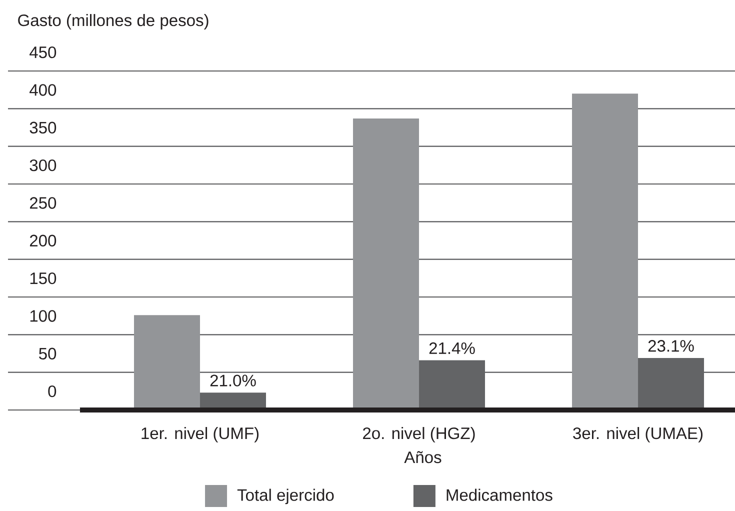 This screenshot has width=735, height=511. What do you see at coordinates (43, 52) in the screenshot?
I see `y-tick-label: 450` at bounding box center [43, 52].